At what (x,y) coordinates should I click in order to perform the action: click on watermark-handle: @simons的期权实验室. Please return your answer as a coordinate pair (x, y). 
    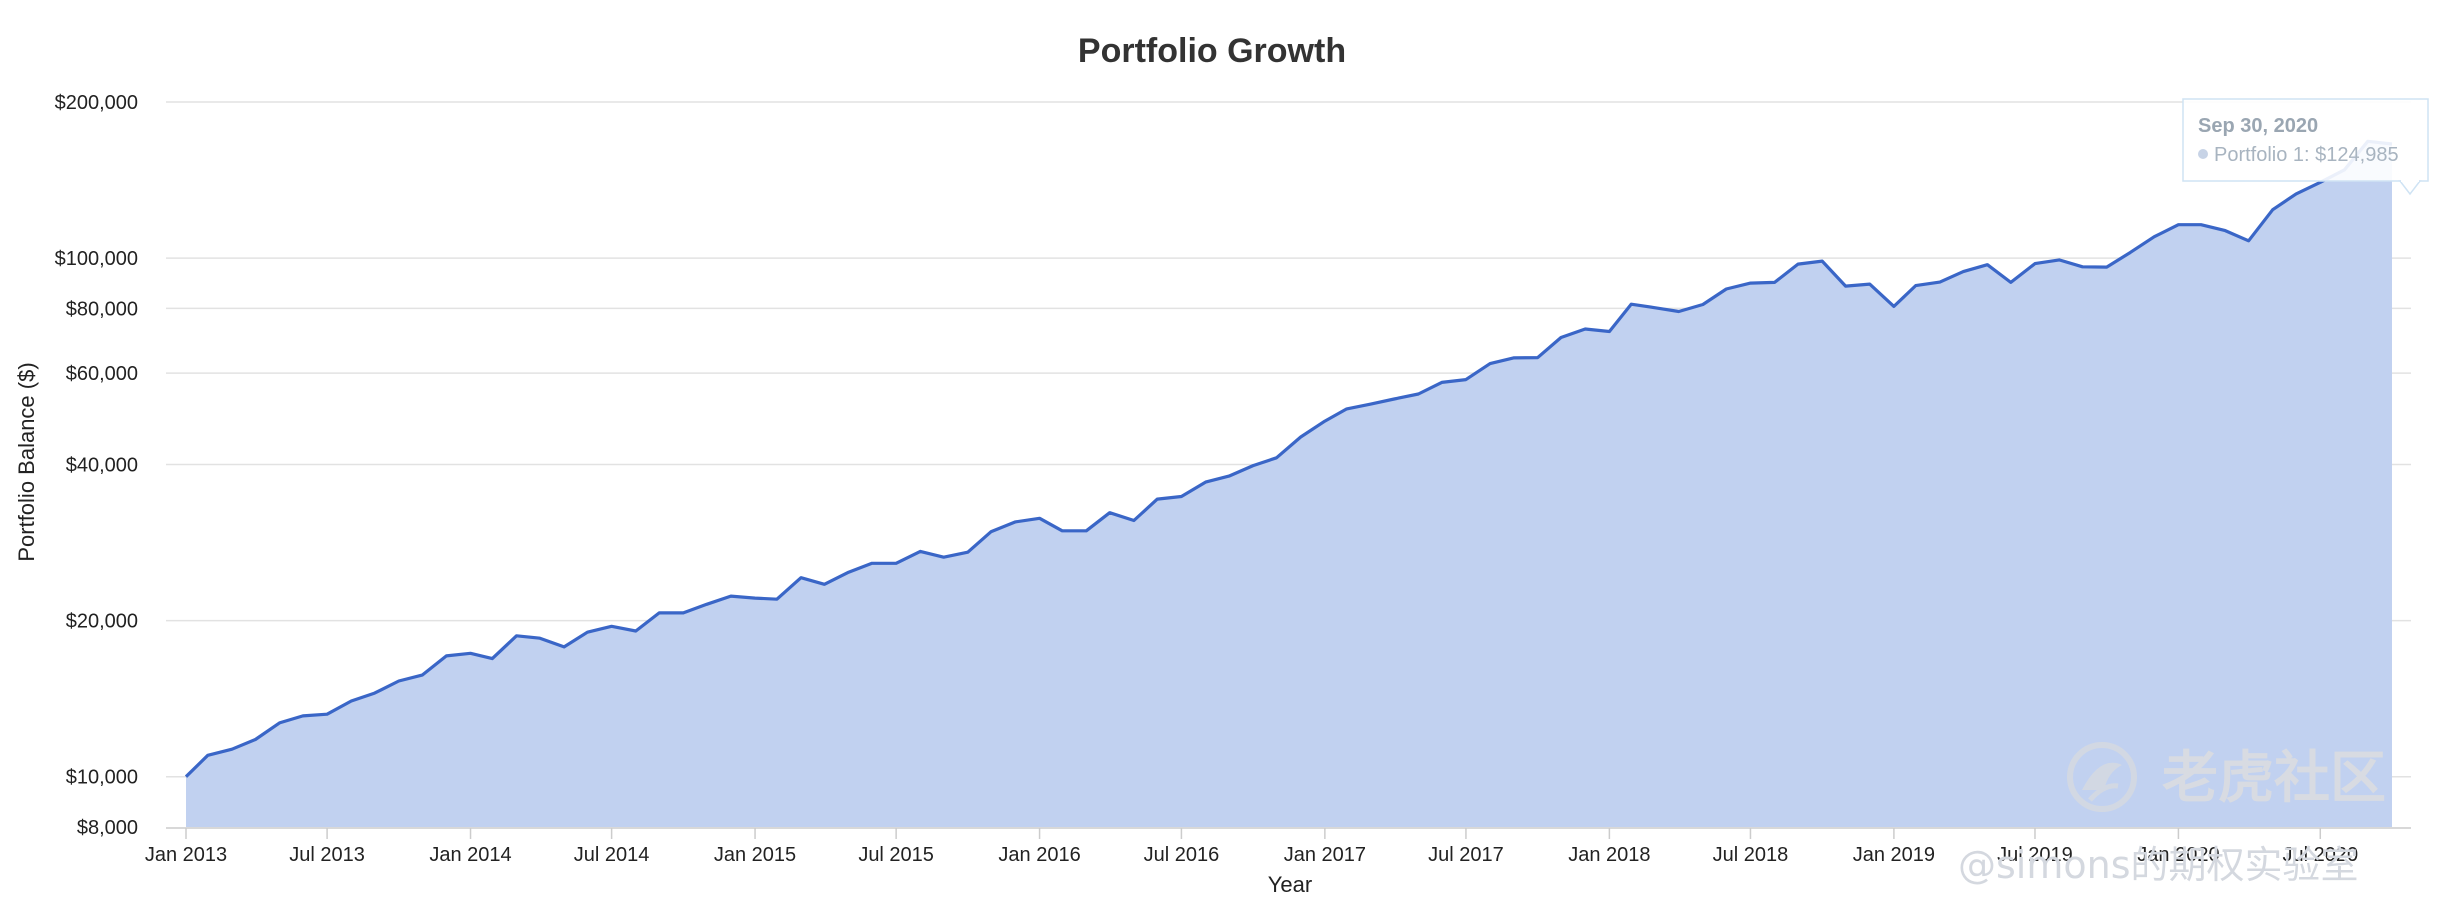
    Looking at the image, I should click on (2158, 865).